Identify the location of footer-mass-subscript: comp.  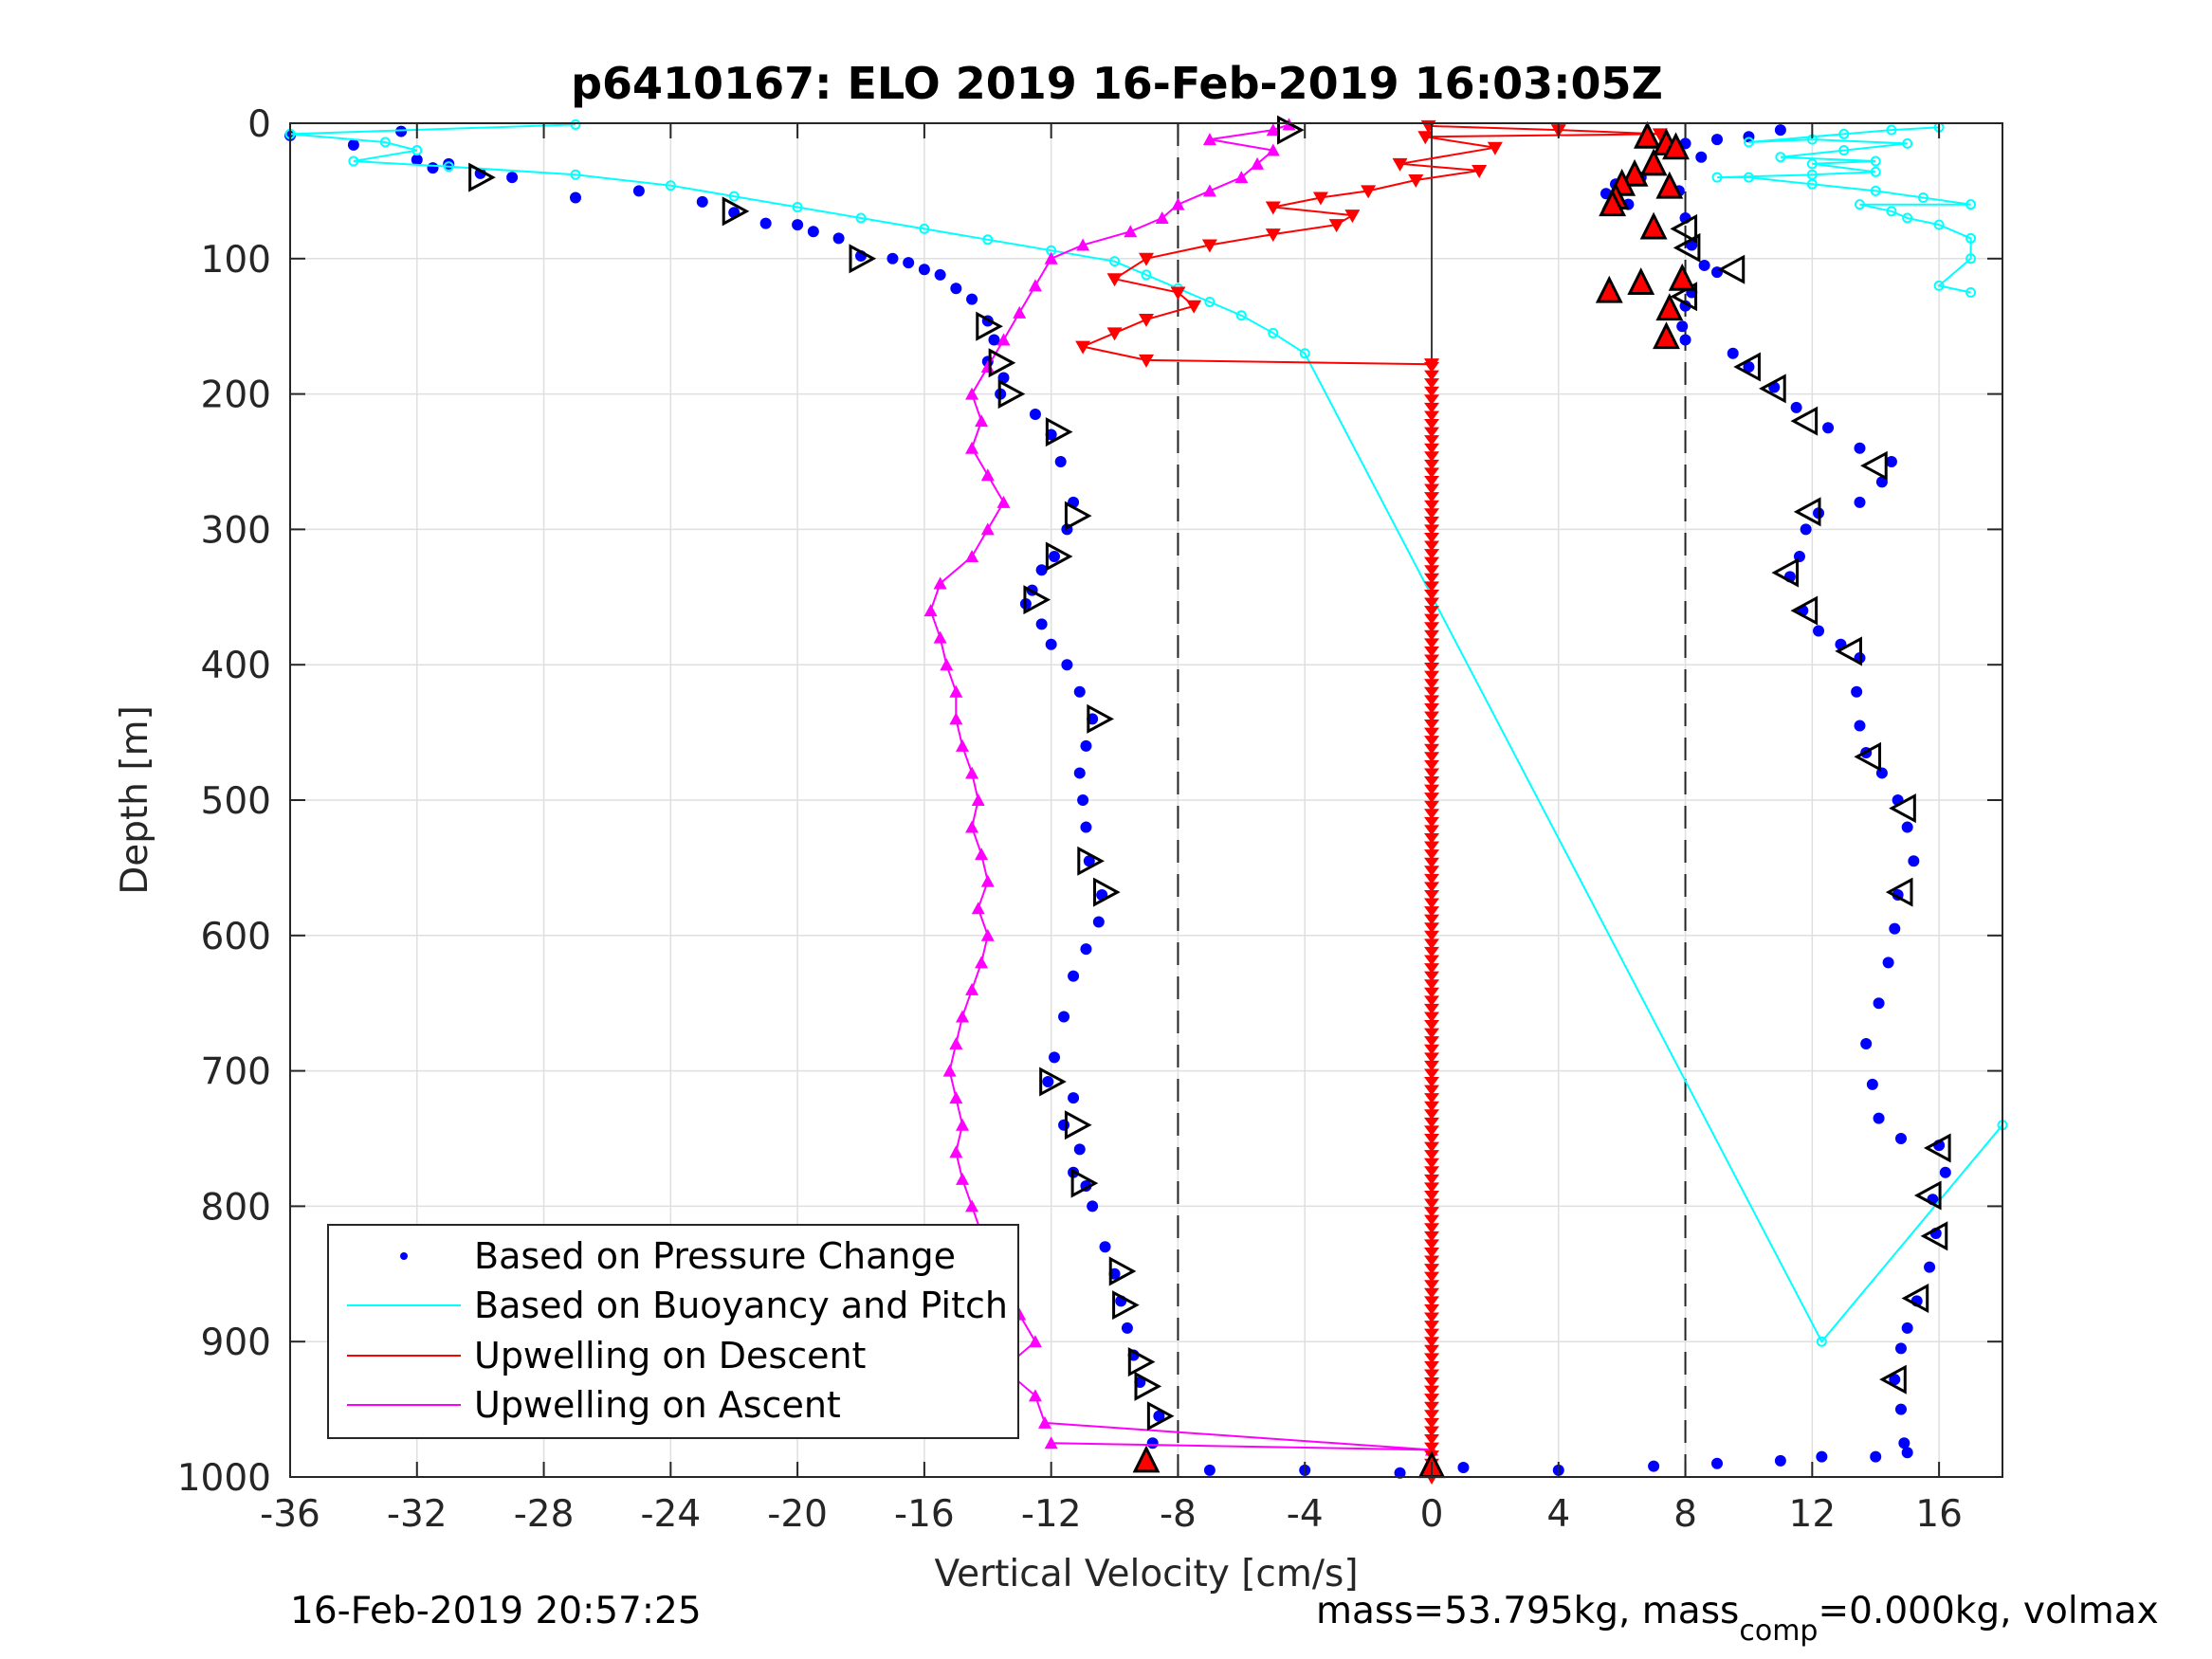
(1778, 1631).